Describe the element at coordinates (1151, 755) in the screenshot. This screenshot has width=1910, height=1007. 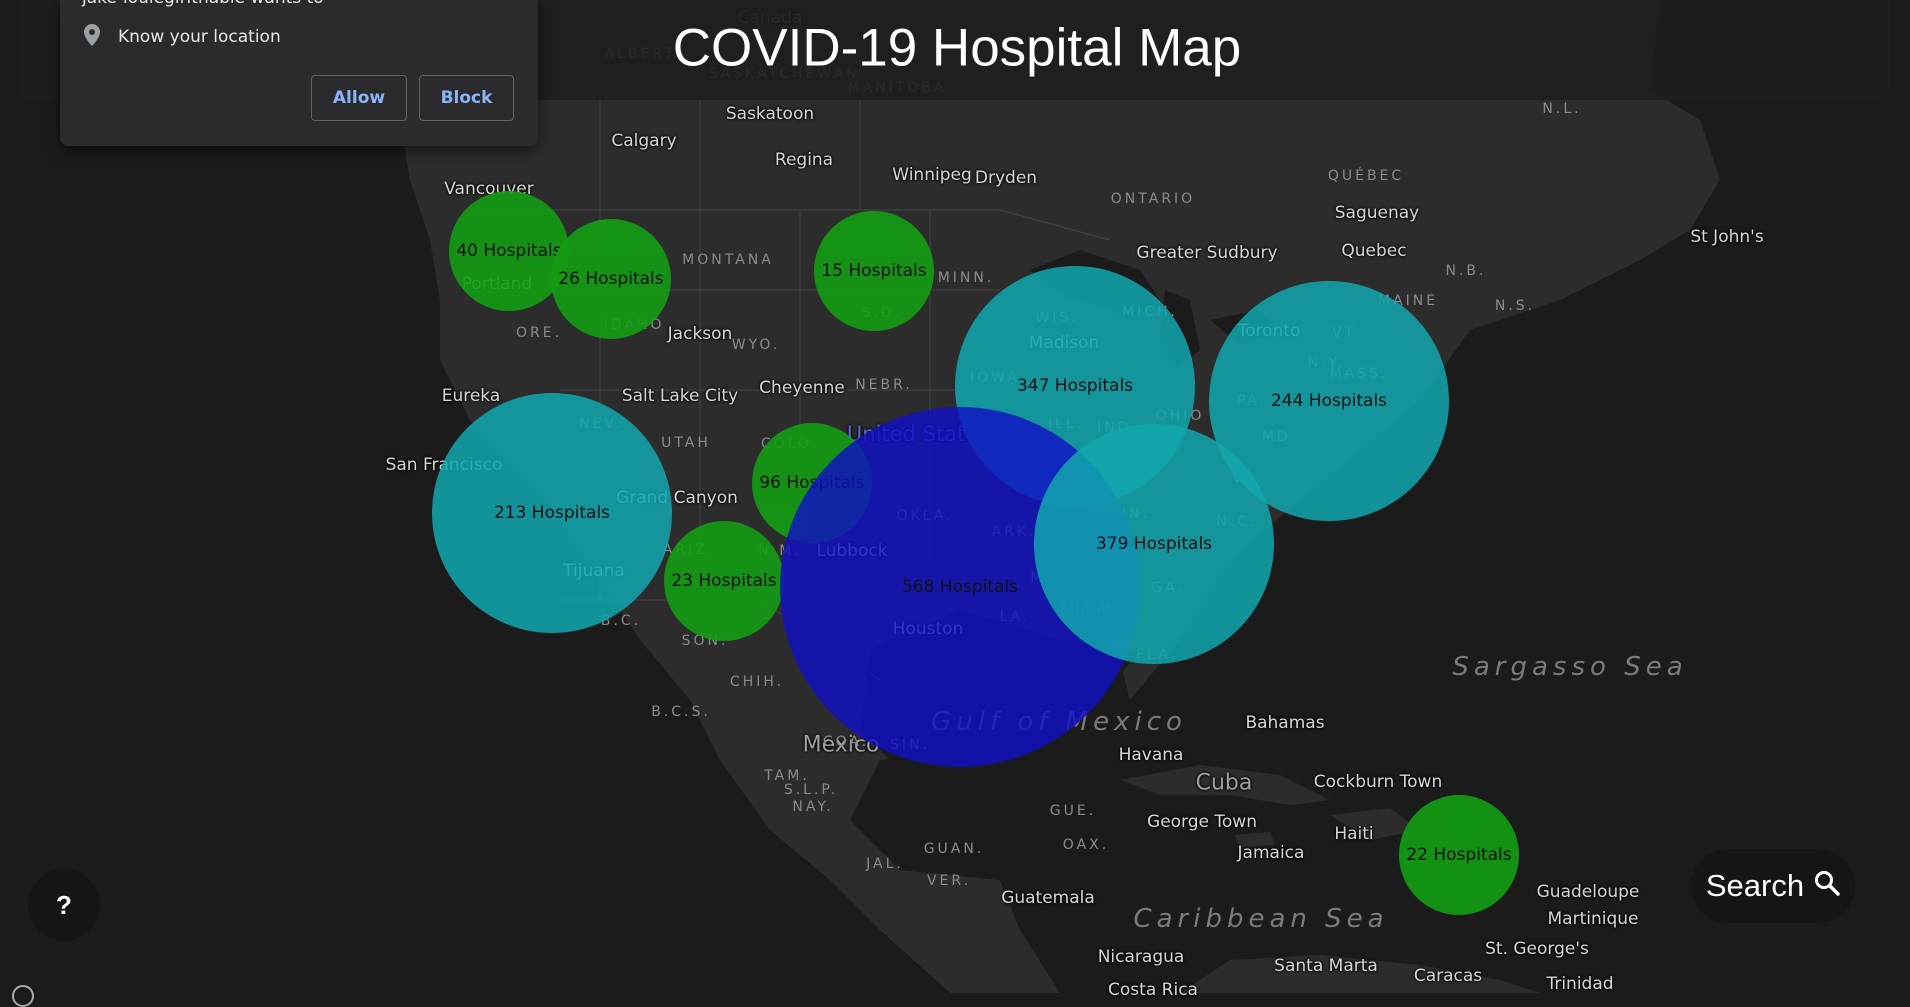
I see `map-place-label: Havana` at that location.